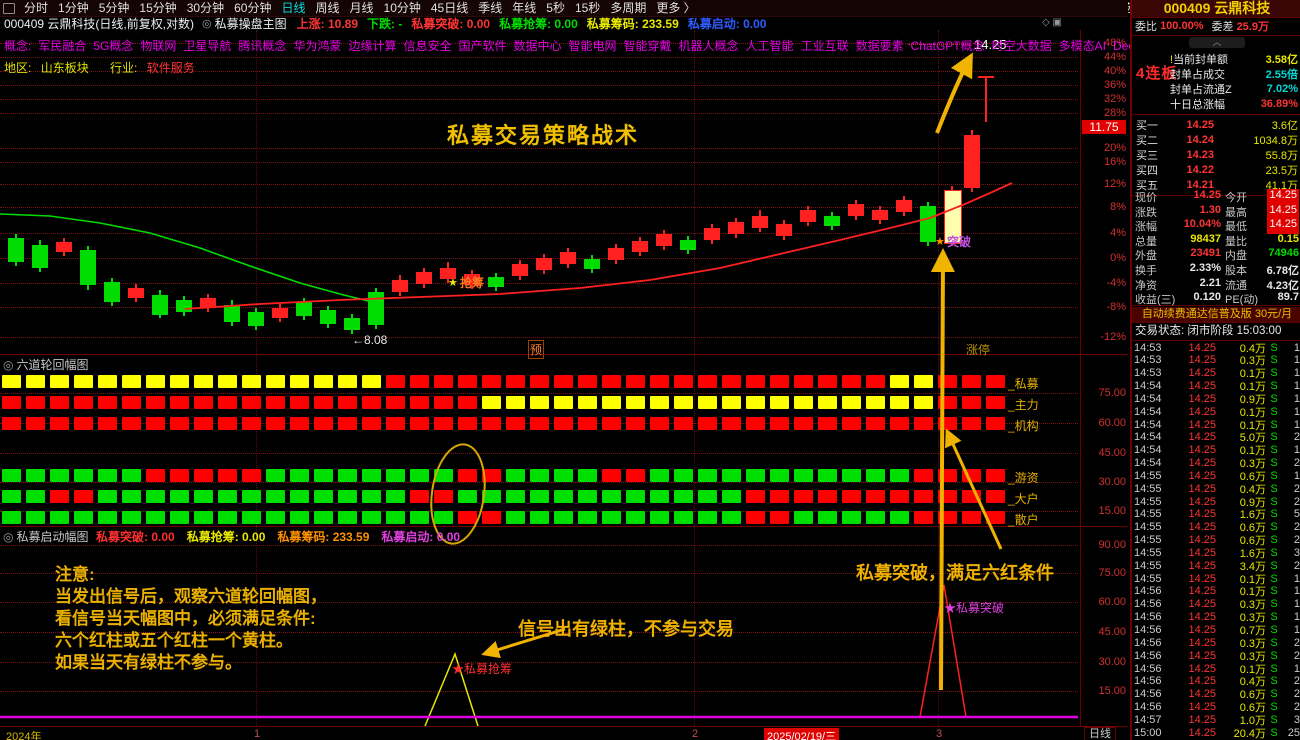 This screenshot has height=740, width=1300. I want to click on panel-divider, so click(564, 526).